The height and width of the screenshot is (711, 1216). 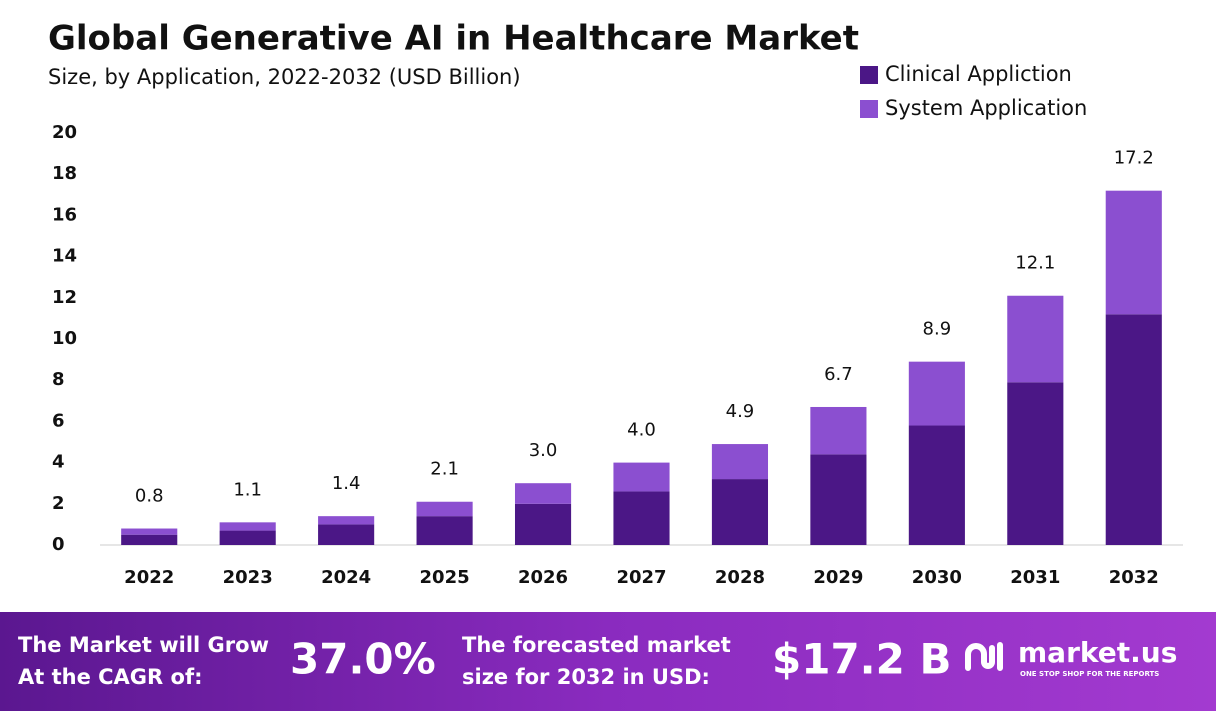 What do you see at coordinates (1035, 263) in the screenshot?
I see `total-label: 12.1` at bounding box center [1035, 263].